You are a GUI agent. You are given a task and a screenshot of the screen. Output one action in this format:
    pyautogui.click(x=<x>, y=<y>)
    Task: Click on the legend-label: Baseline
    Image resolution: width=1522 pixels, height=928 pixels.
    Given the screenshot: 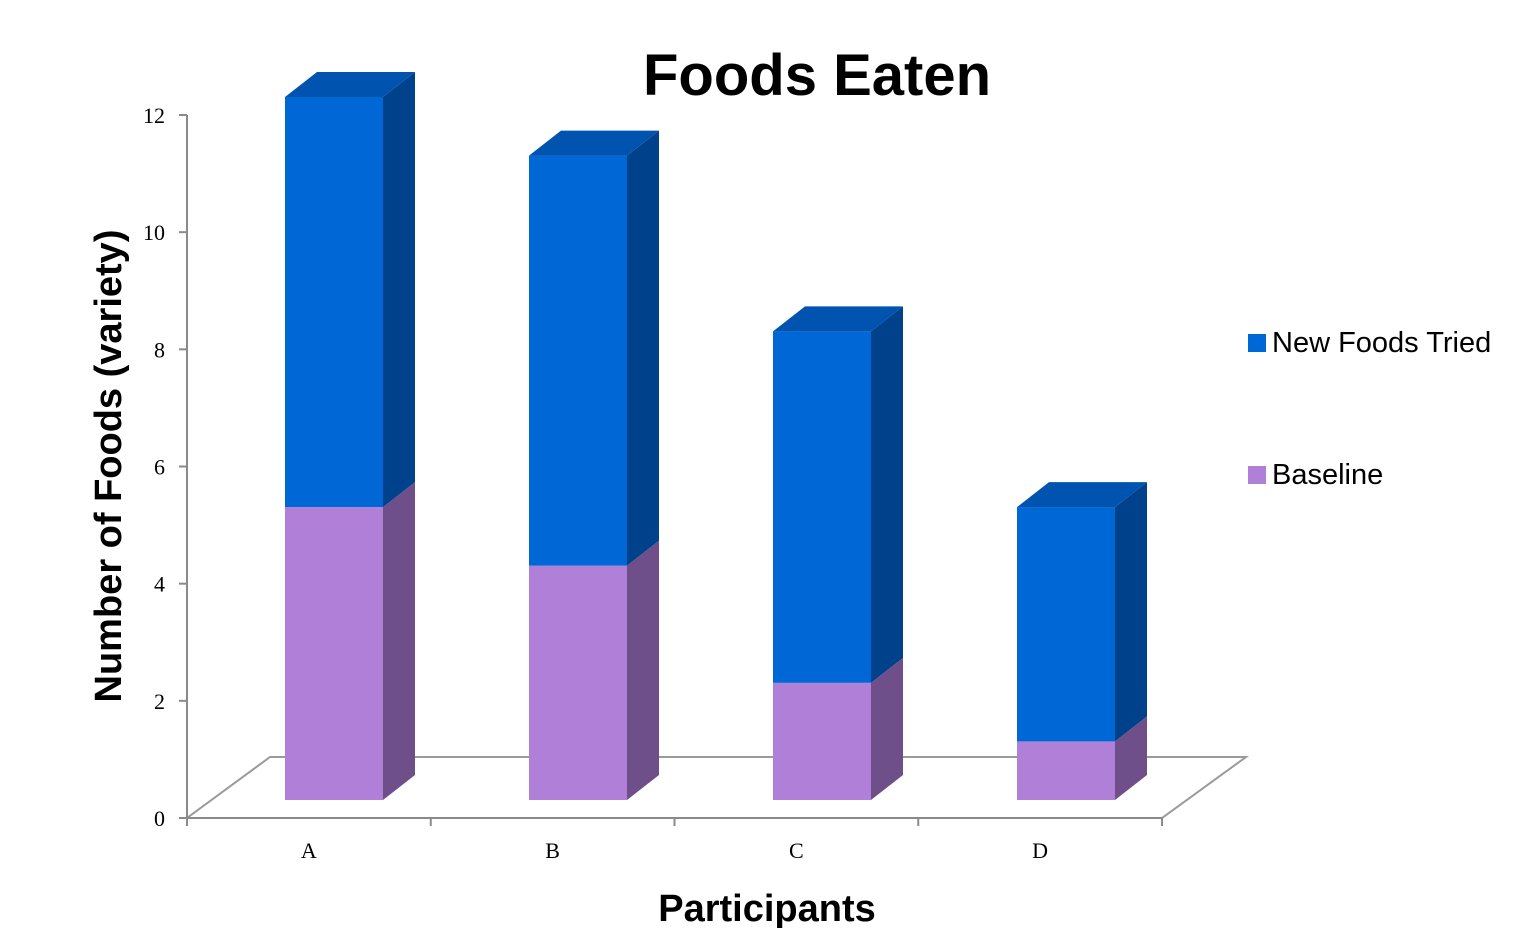 What is the action you would take?
    pyautogui.click(x=1327, y=475)
    